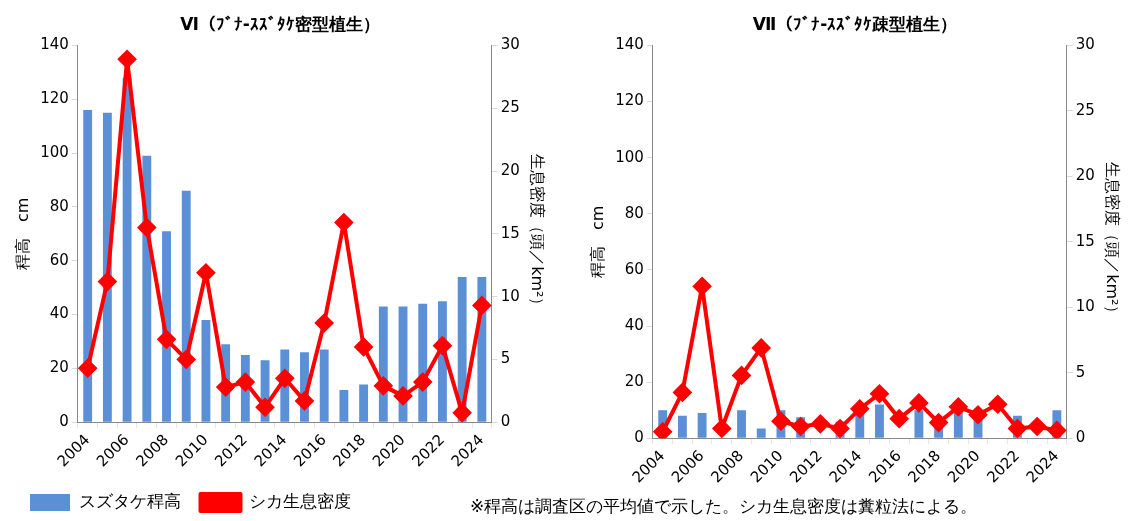 The image size is (1129, 521). I want to click on legend-label: シカ生息密度, so click(300, 500).